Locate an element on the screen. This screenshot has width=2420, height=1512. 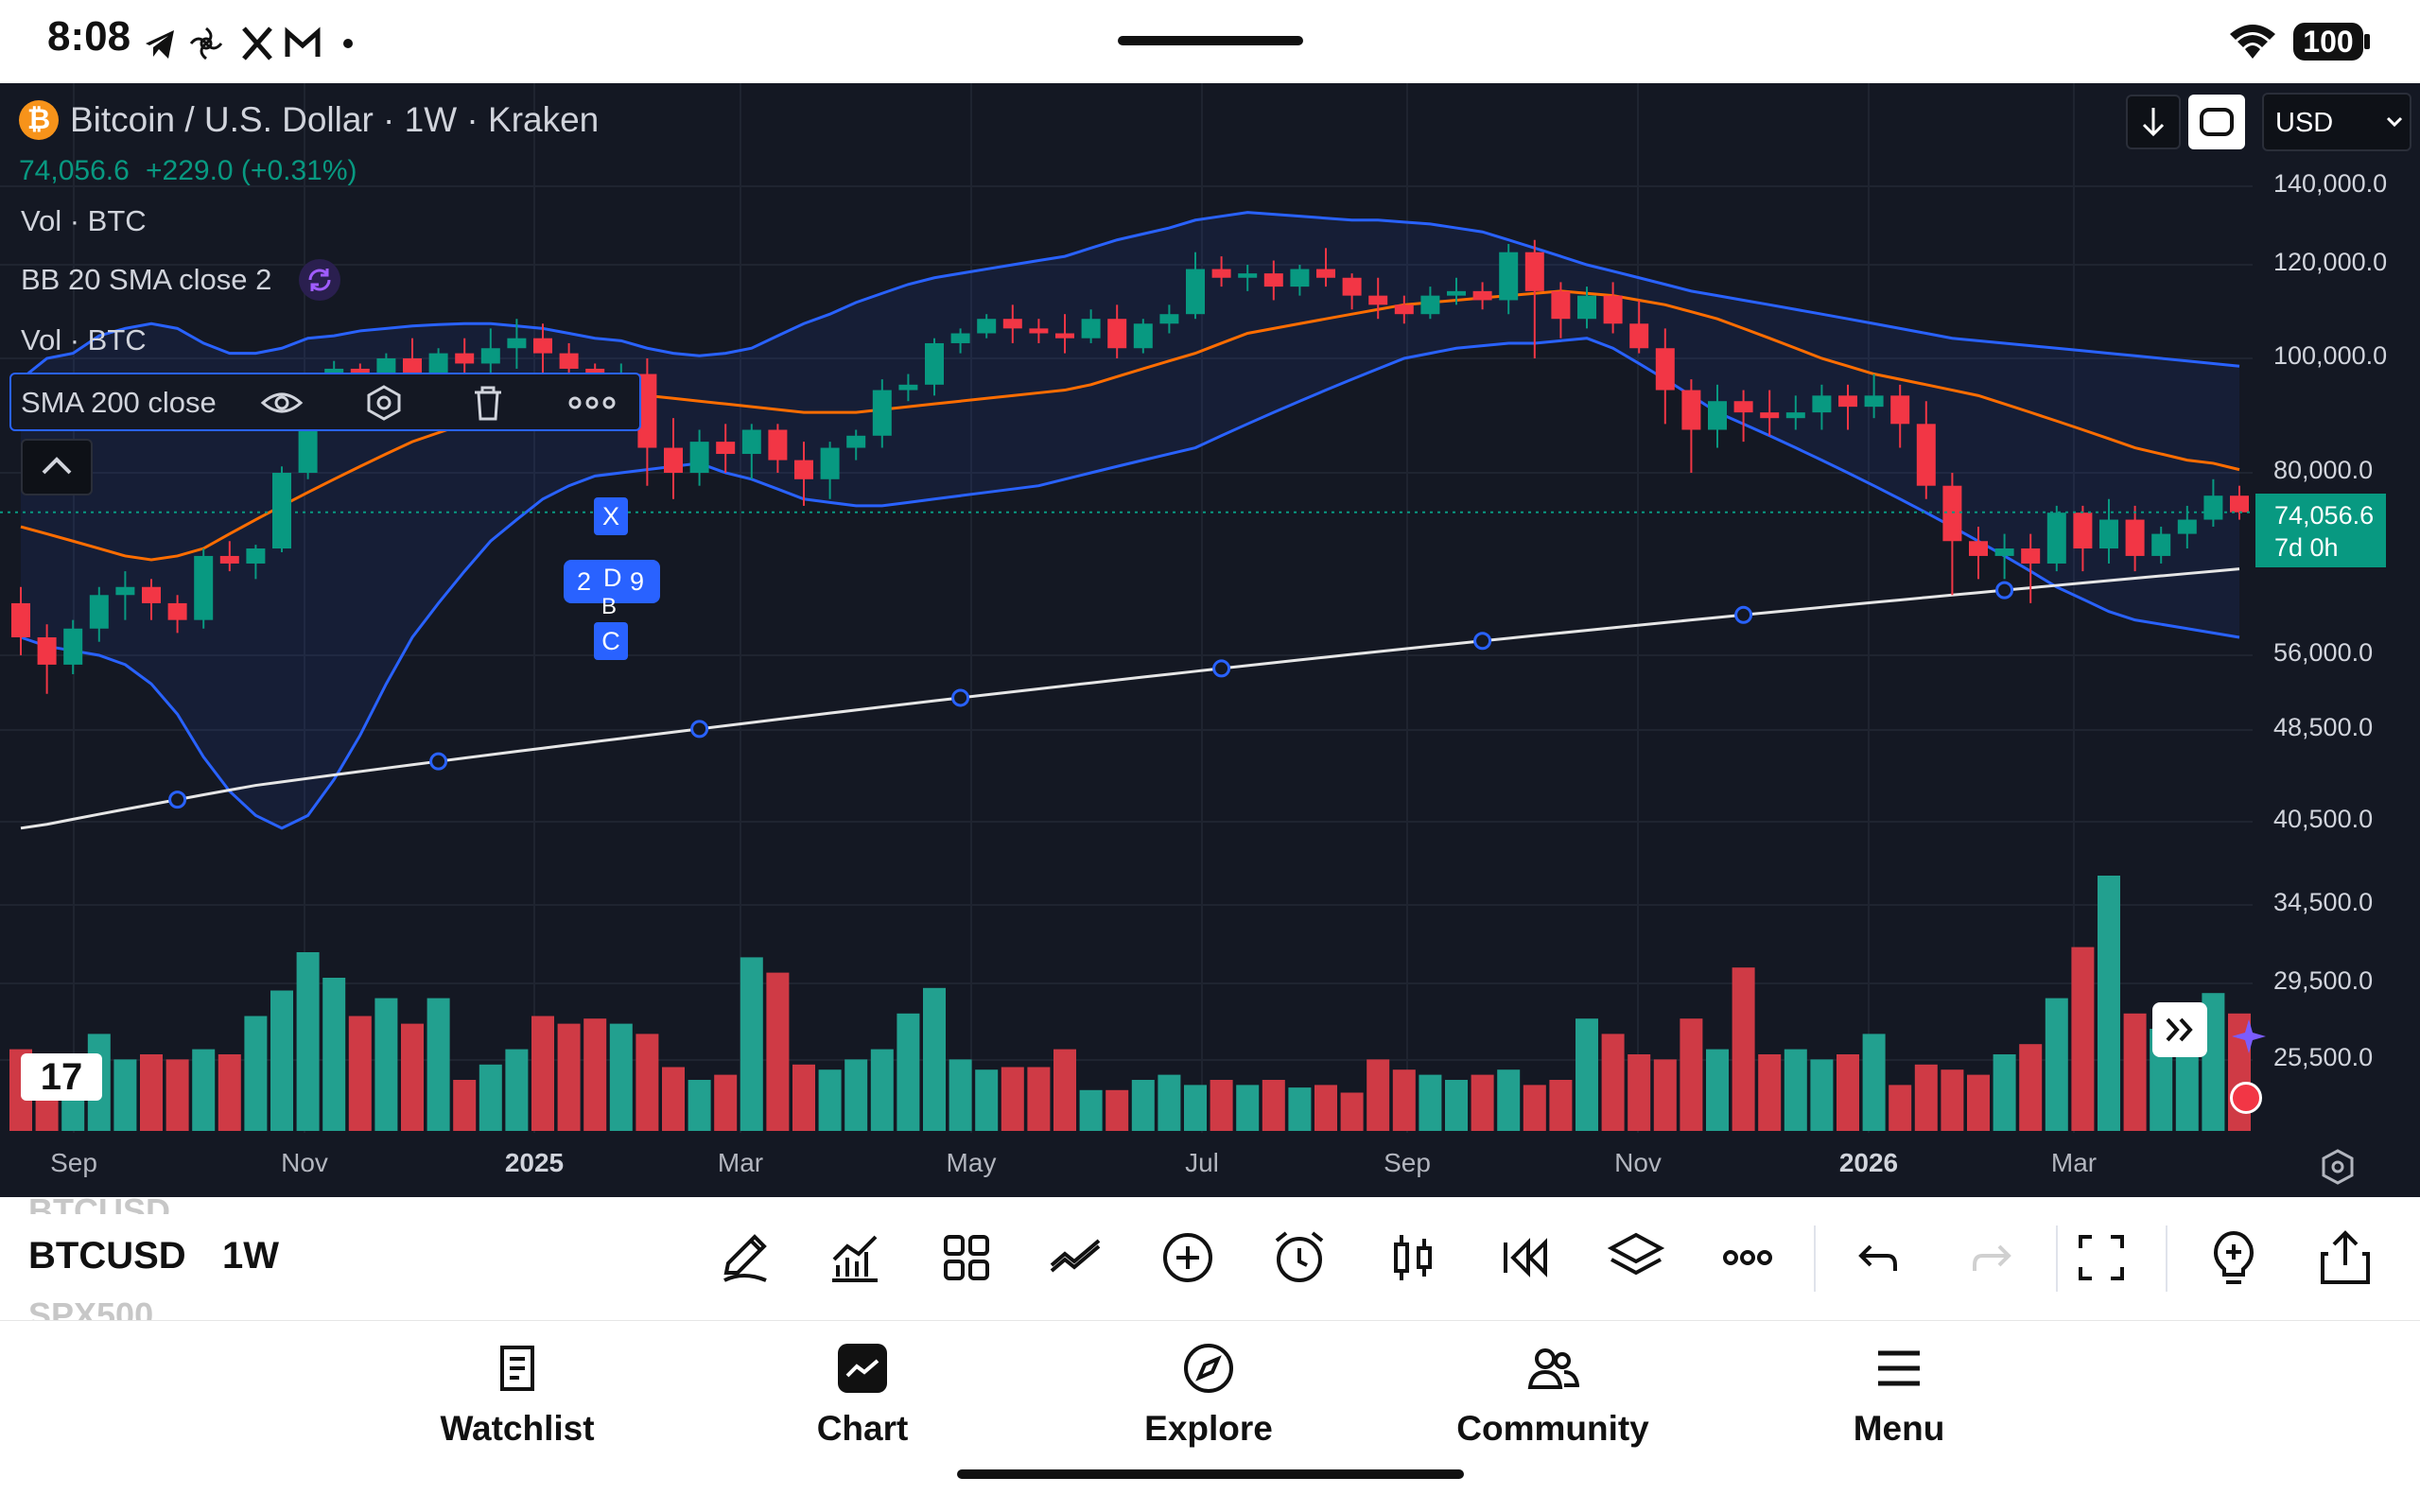
price-change: +229.0 (+0.31%) is located at coordinates (252, 170).